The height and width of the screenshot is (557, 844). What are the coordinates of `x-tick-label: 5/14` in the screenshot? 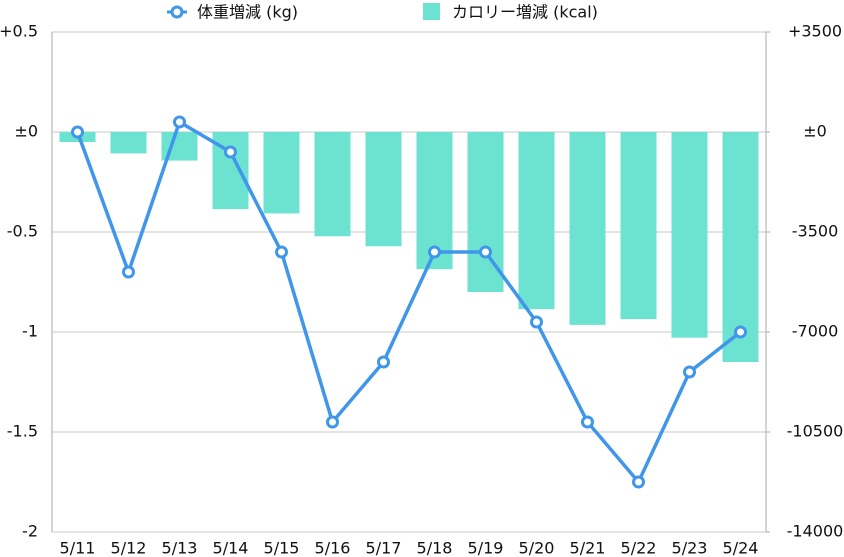 It's located at (231, 548).